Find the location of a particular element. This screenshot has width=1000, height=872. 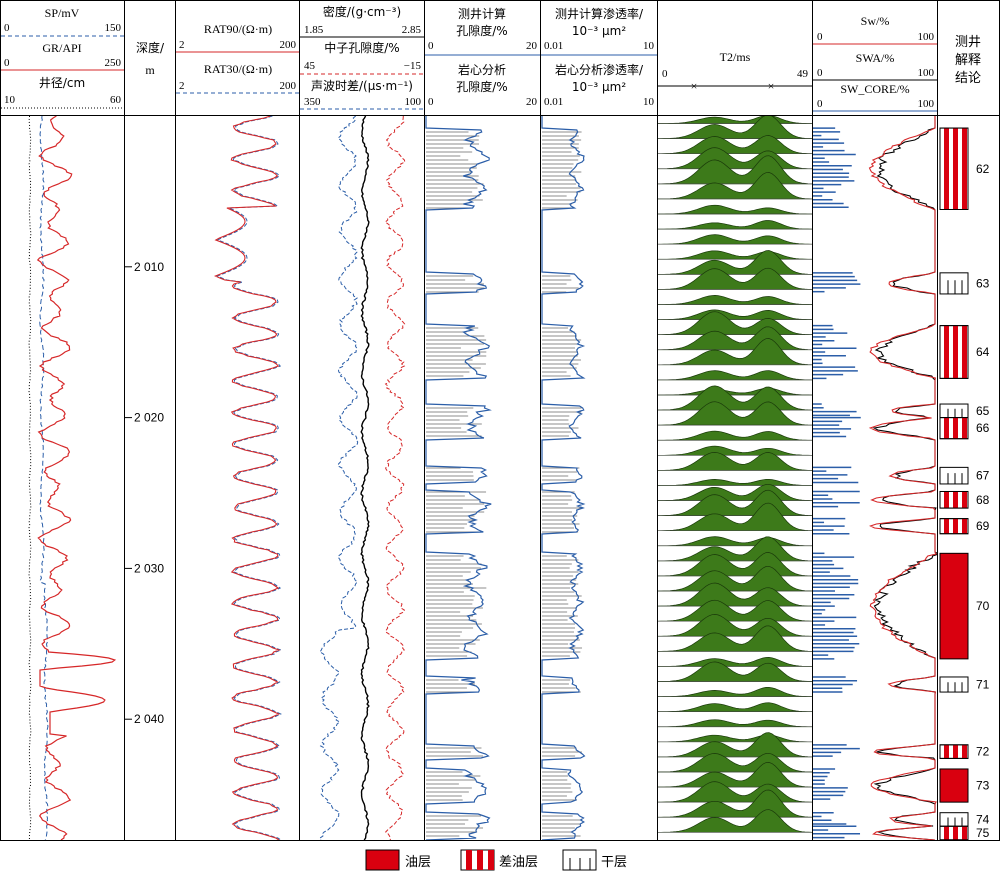

por1-min: 0 is located at coordinates (431, 46).